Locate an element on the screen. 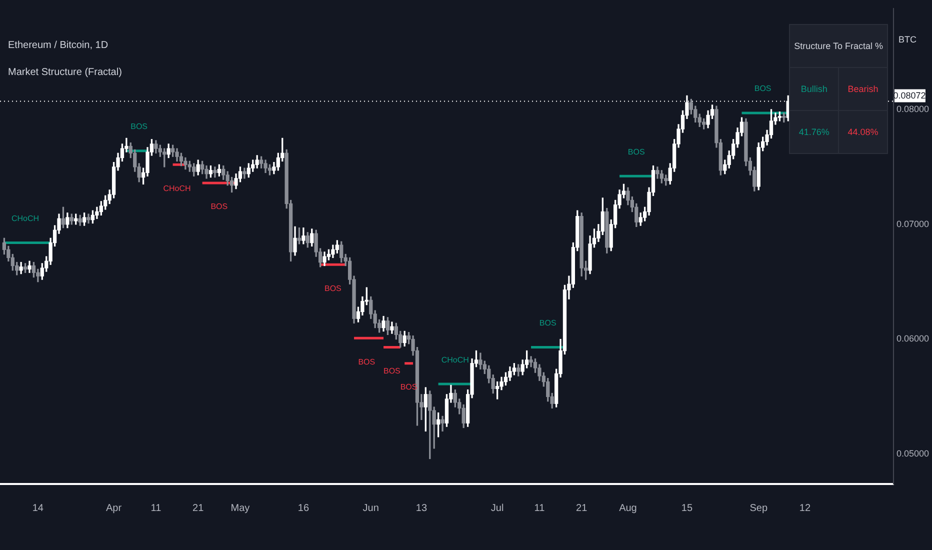  annotation: Bearish is located at coordinates (863, 89).